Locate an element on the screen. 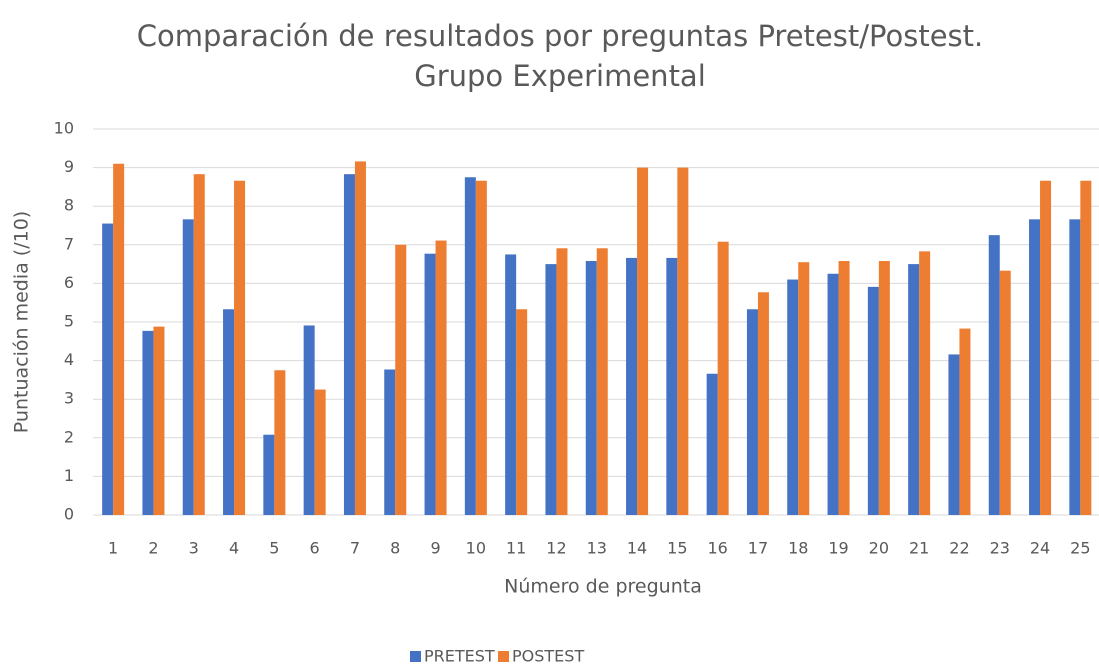  x-tick-label: 16 is located at coordinates (717, 548).